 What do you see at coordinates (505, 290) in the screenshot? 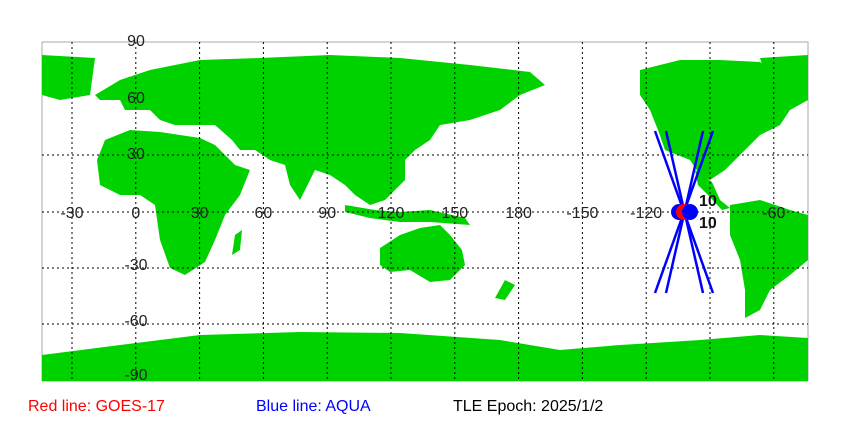
I see `landmass-newzealand` at bounding box center [505, 290].